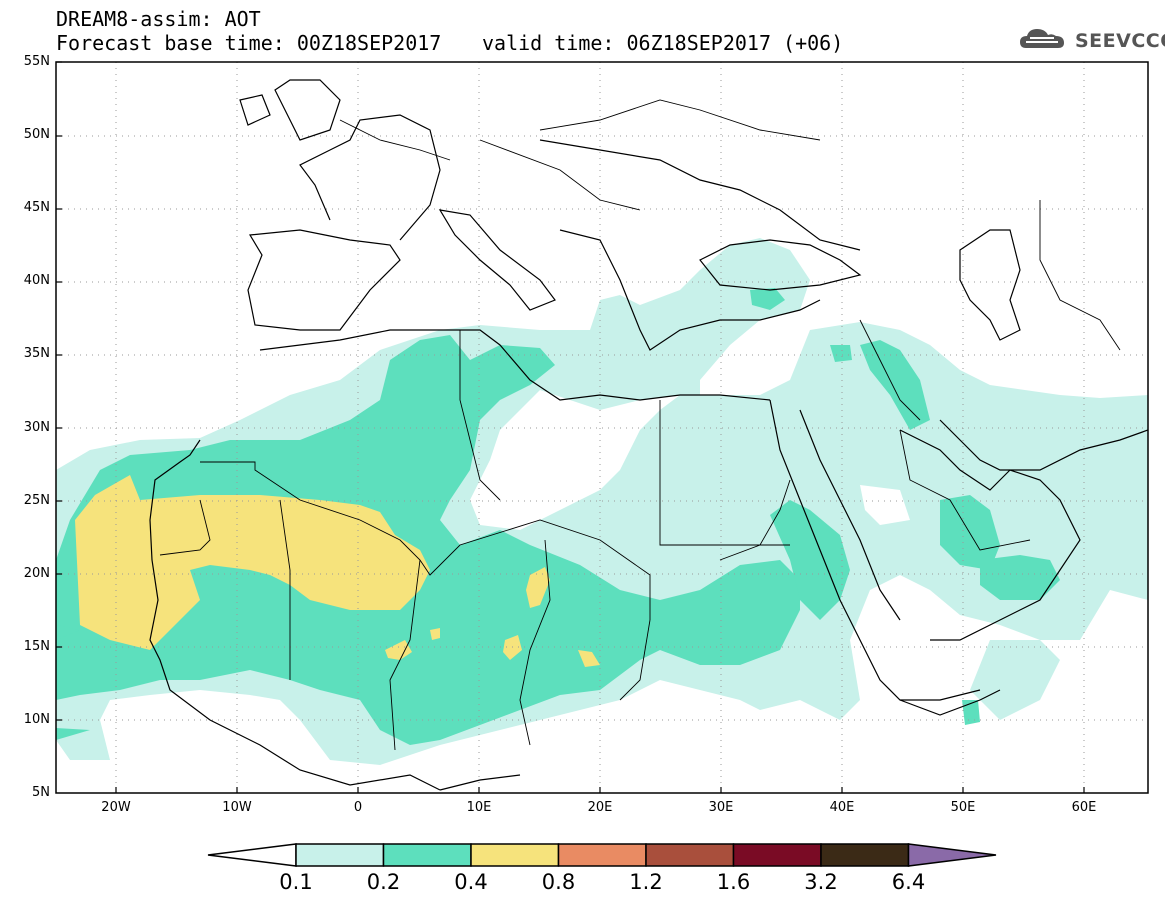 Image resolution: width=1165 pixels, height=905 pixels. What do you see at coordinates (1120, 41) in the screenshot?
I see `logo-text: SEEVCCC` at bounding box center [1120, 41].